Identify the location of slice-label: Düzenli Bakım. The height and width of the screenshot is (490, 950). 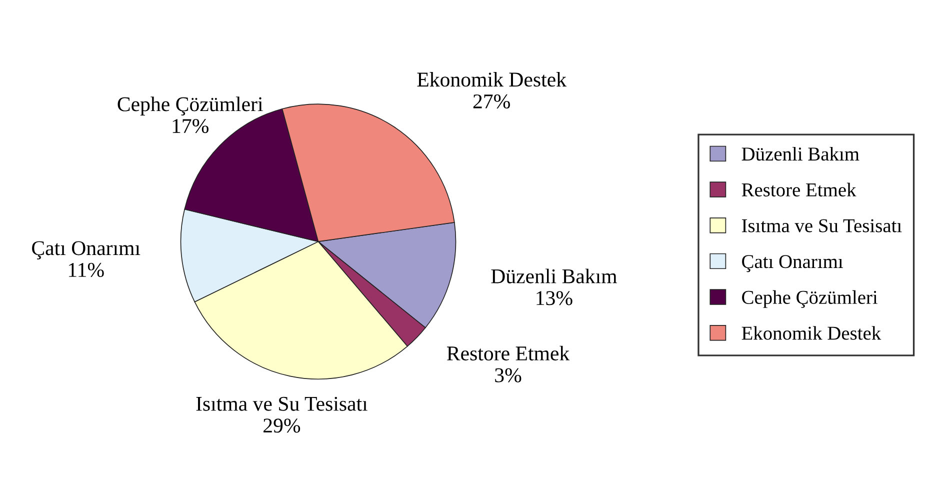
(554, 276).